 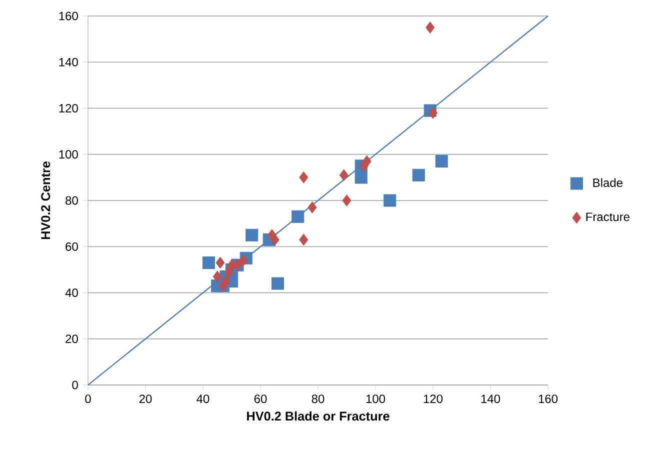 What do you see at coordinates (72, 200) in the screenshot?
I see `y-tick-label: 80` at bounding box center [72, 200].